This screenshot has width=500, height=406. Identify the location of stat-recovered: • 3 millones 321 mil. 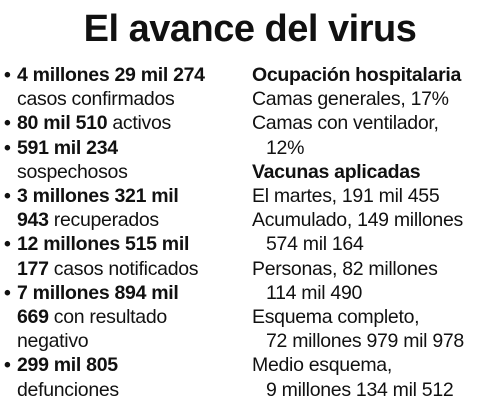
(126, 196).